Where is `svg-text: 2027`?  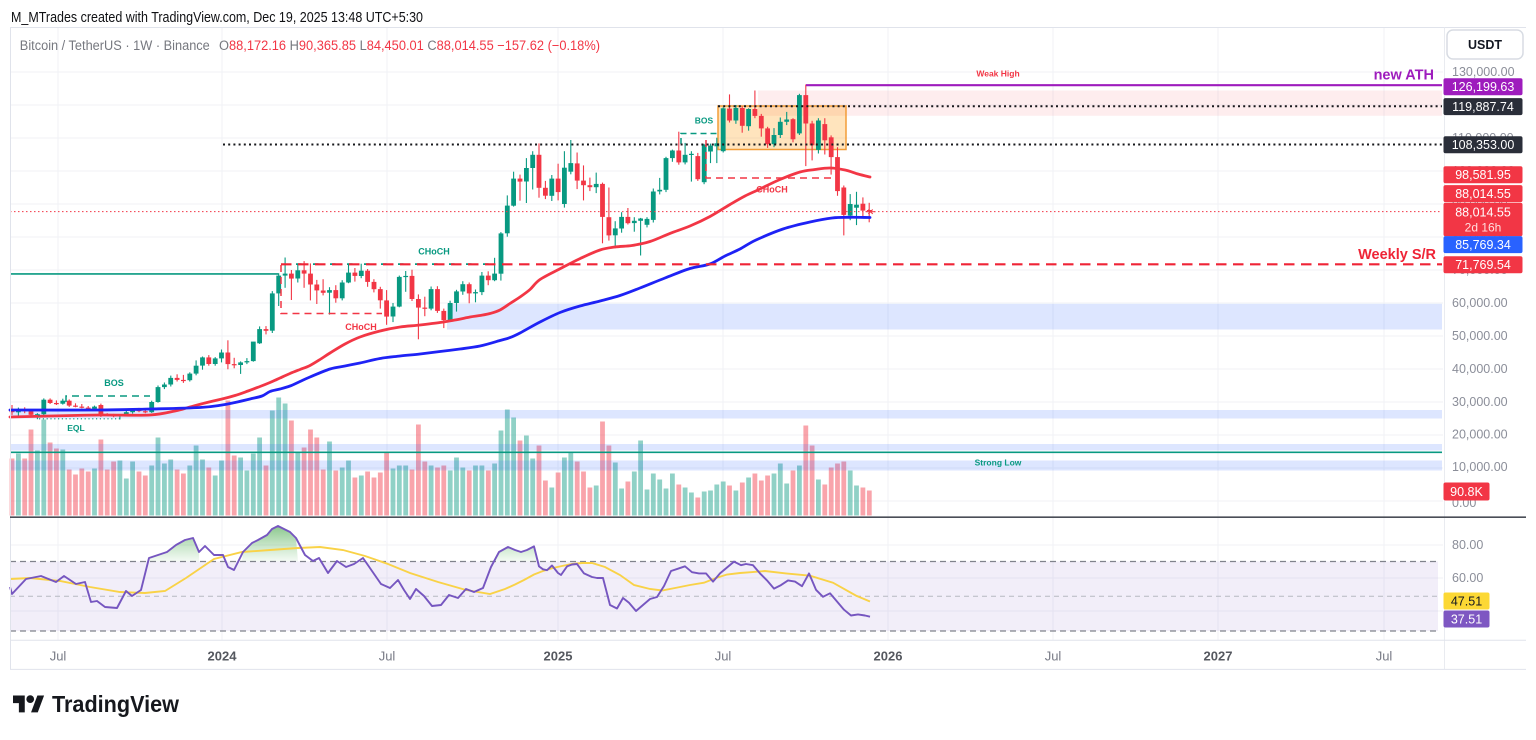
svg-text: 2027 is located at coordinates (1218, 656).